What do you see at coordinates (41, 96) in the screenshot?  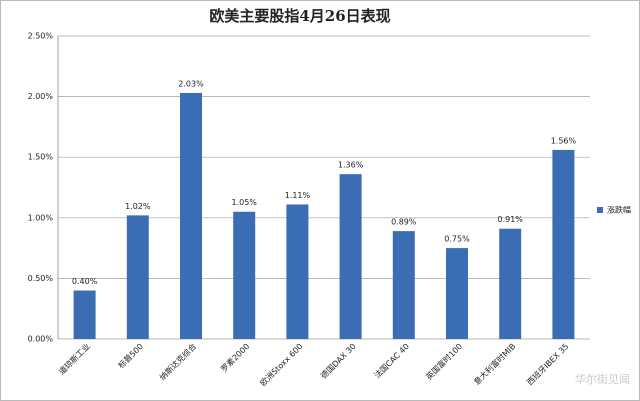 I see `y-tick-label: 2.00%` at bounding box center [41, 96].